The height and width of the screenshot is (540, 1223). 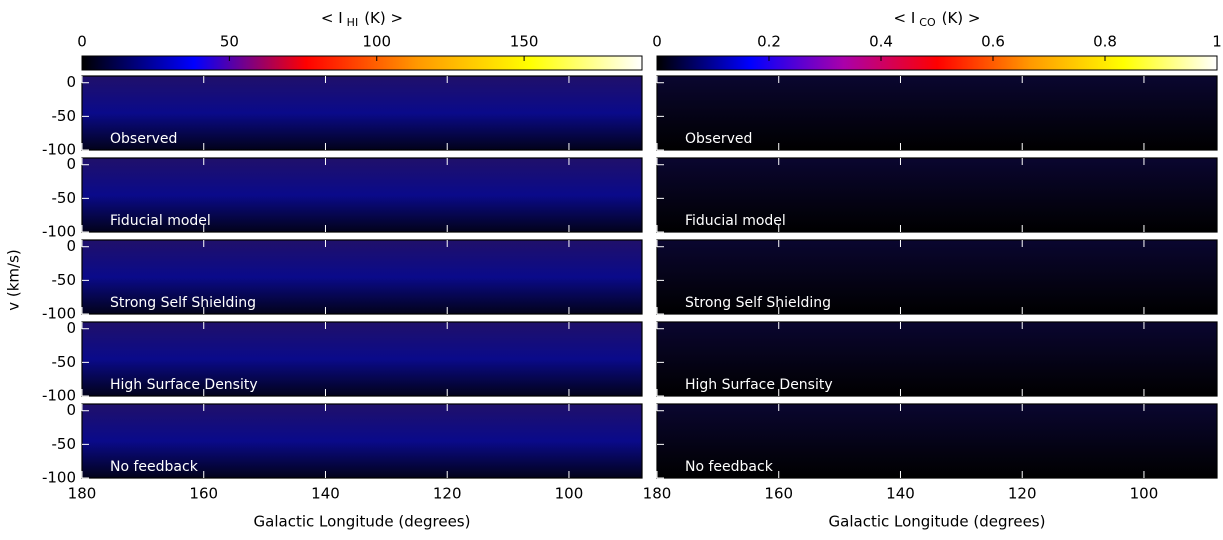 I want to click on y-axis-label: v (km/s), so click(x=14, y=280).